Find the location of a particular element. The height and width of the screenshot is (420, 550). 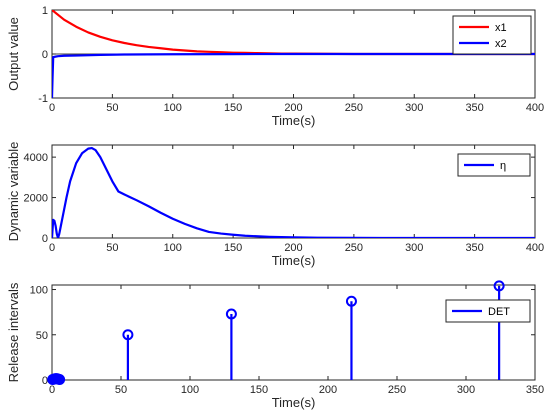

legend: η is located at coordinates (494, 165).